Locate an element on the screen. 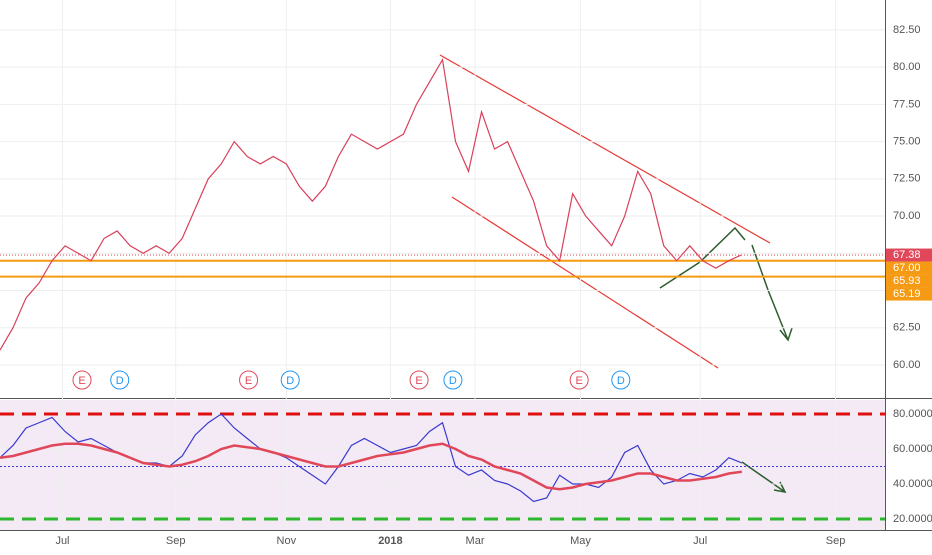 The image size is (932, 555). series-line is located at coordinates (371, 466).